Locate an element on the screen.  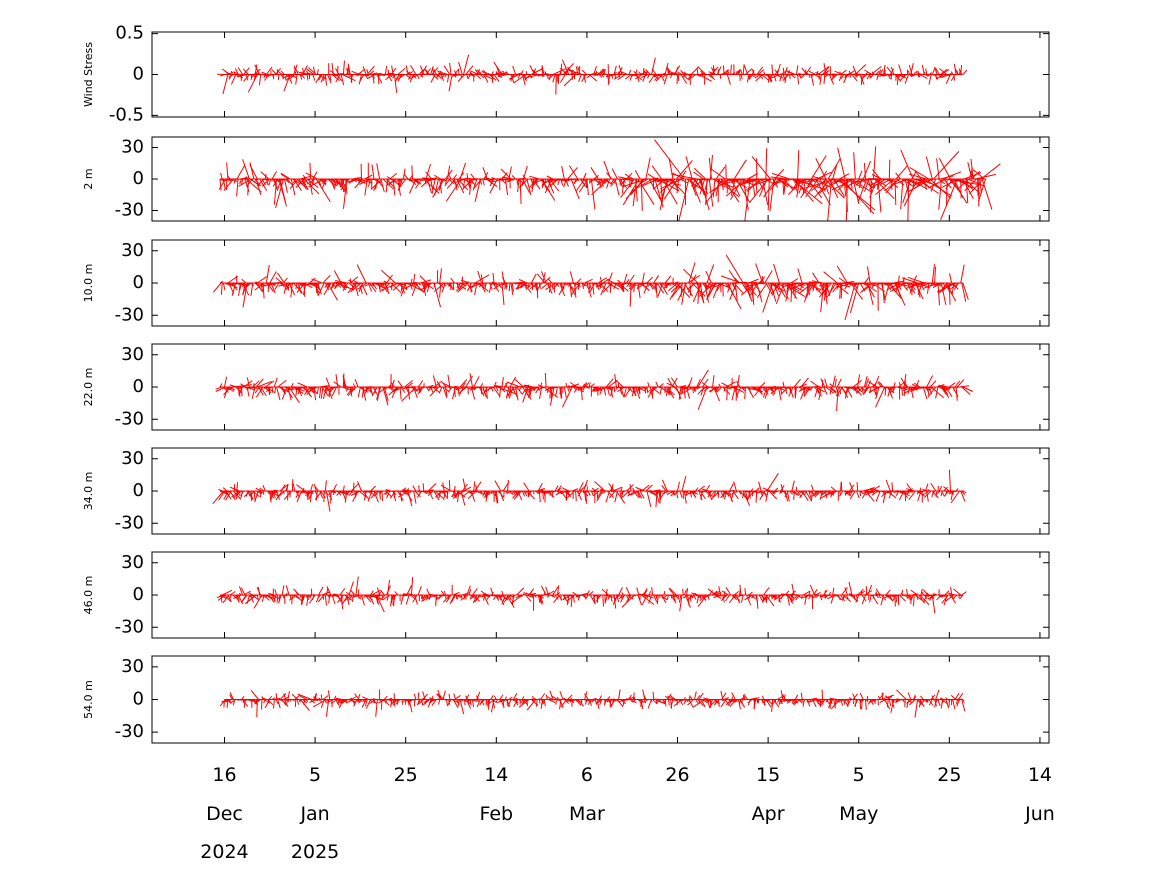
x-tick-month: Jan is located at coordinates (314, 814).